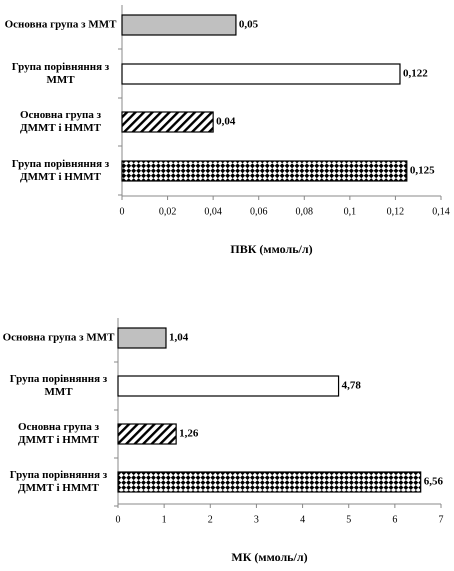  I want to click on value-label: 1,04, so click(179, 338).